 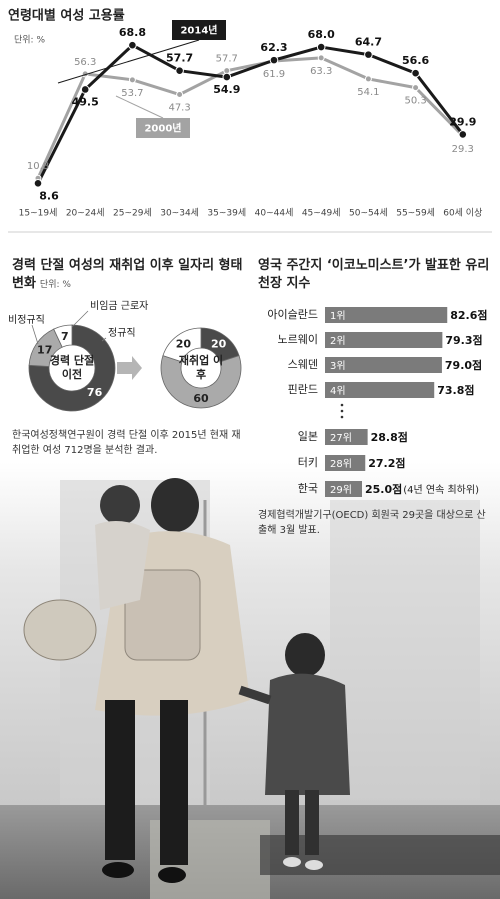 What do you see at coordinates (341, 463) in the screenshot?
I see `rank-label: 28위` at bounding box center [341, 463].